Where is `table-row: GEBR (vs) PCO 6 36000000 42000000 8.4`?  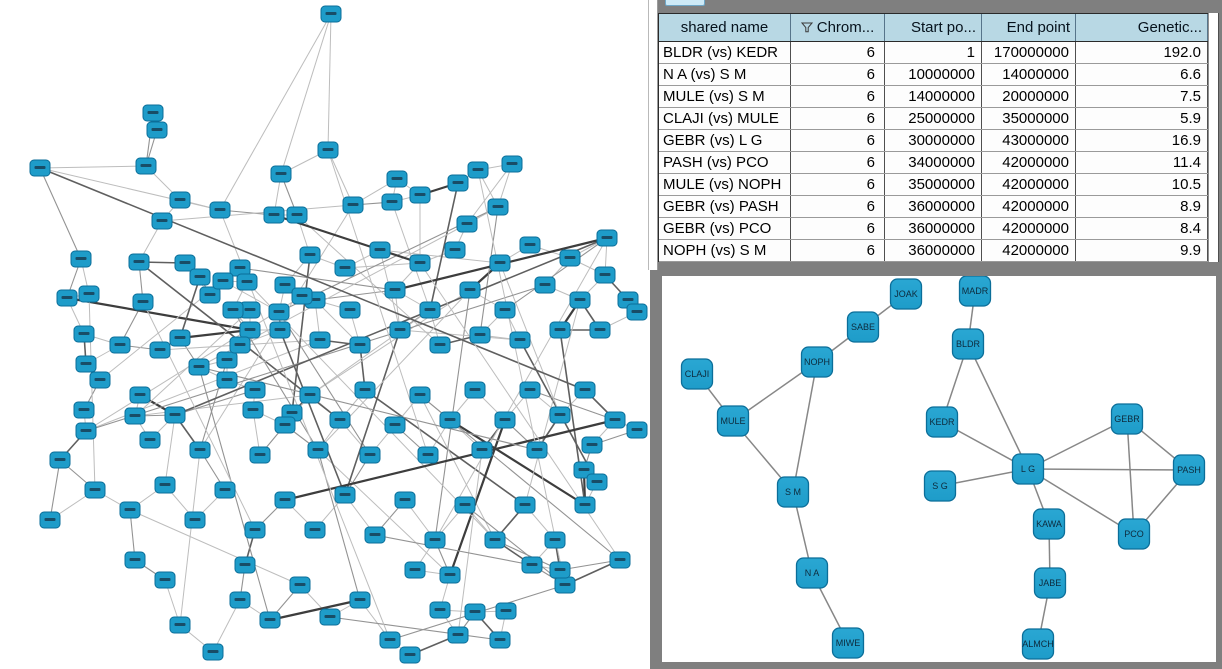
table-row: GEBR (vs) PCO 6 36000000 42000000 8.4 is located at coordinates (939, 229).